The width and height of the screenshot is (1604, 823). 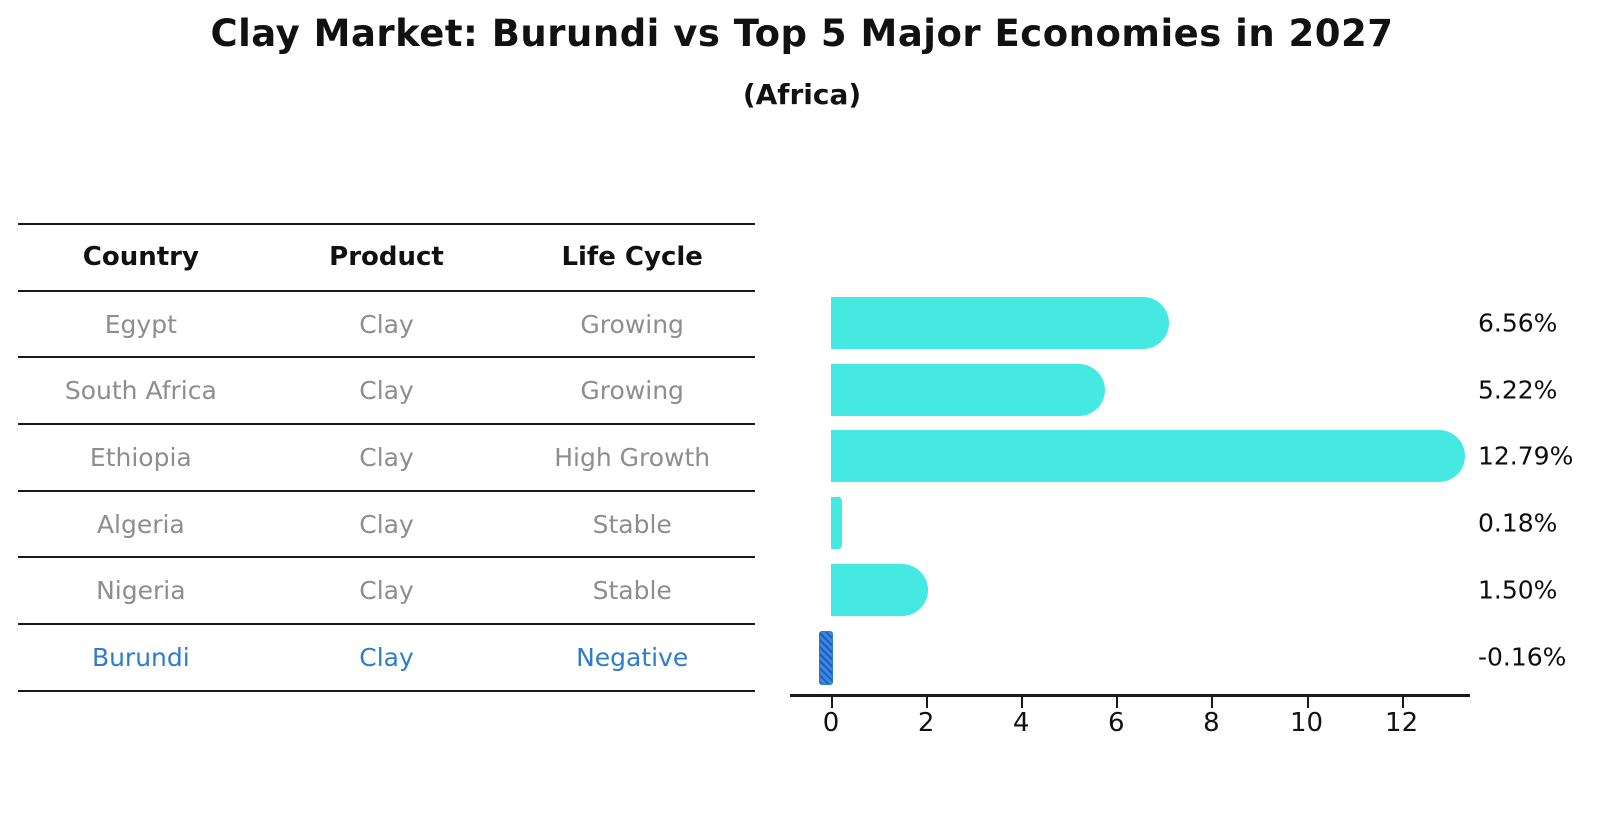 I want to click on x-tick-label: 12, so click(x=1402, y=723).